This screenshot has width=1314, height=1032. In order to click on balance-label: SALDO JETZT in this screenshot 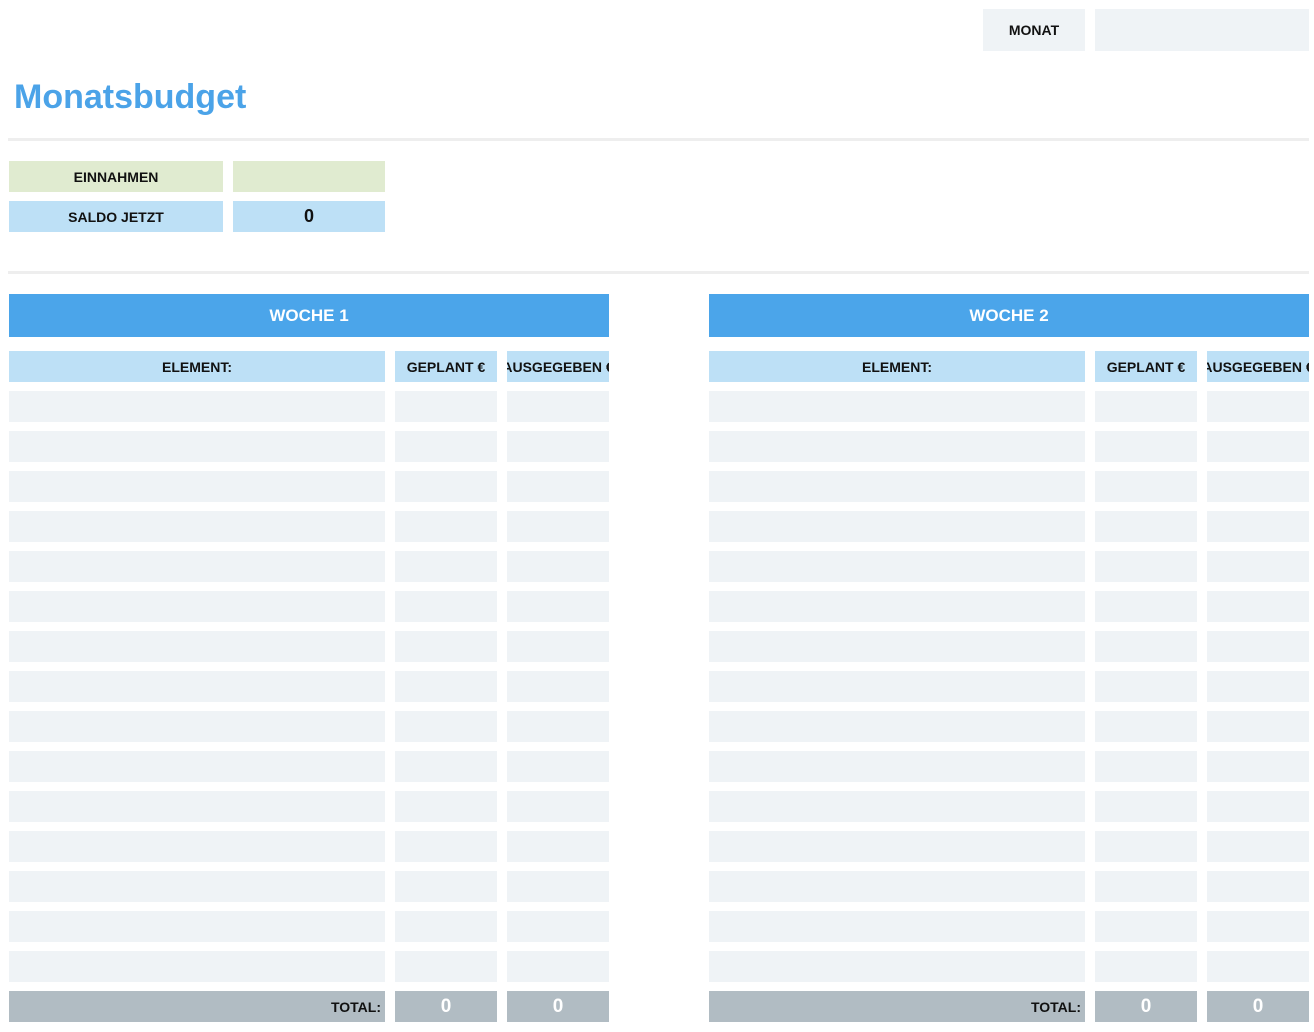, I will do `click(116, 216)`.